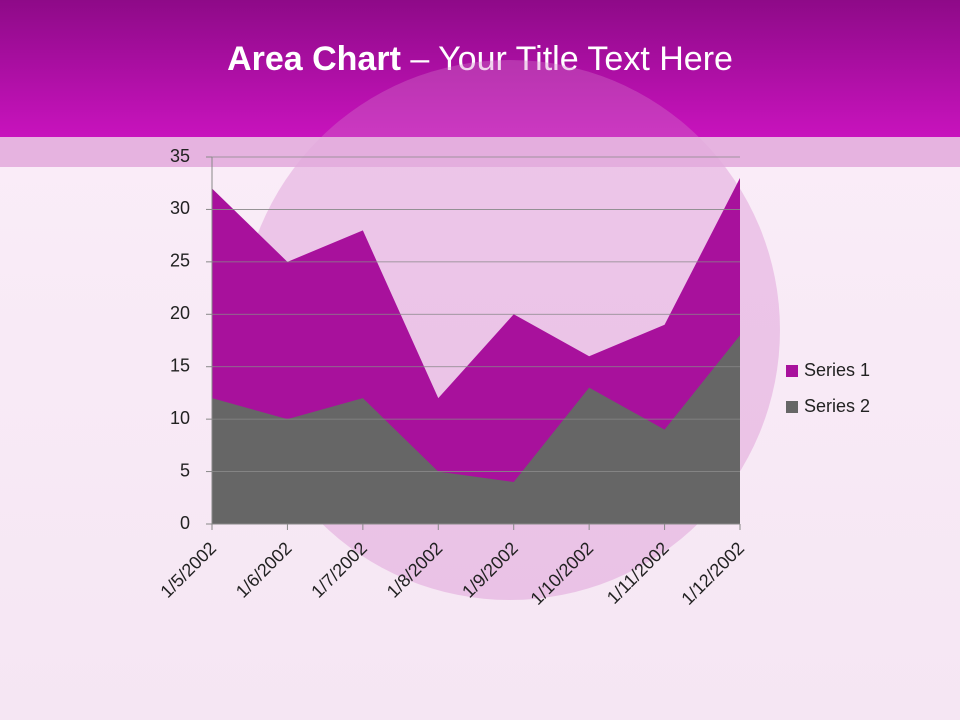 This screenshot has height=720, width=960. What do you see at coordinates (264, 570) in the screenshot?
I see `x-tick-label: 1/6/2002` at bounding box center [264, 570].